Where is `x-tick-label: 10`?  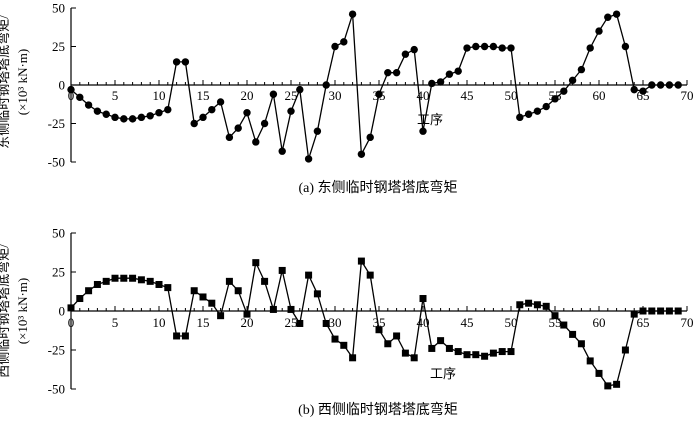 x-tick-label: 10 is located at coordinates (159, 322).